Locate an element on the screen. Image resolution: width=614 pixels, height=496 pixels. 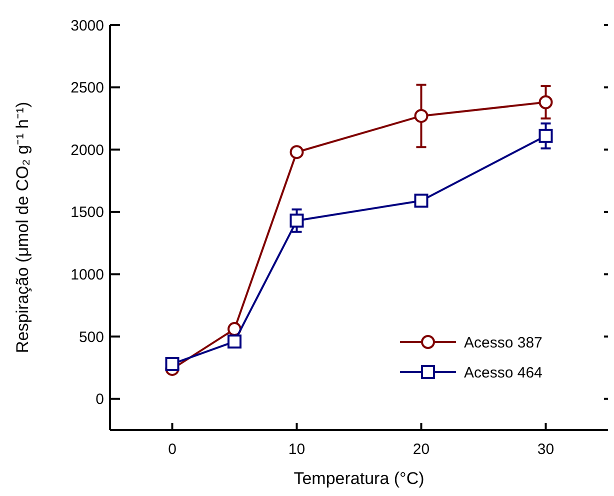
y-tick-label: 1000 is located at coordinates (87, 275).